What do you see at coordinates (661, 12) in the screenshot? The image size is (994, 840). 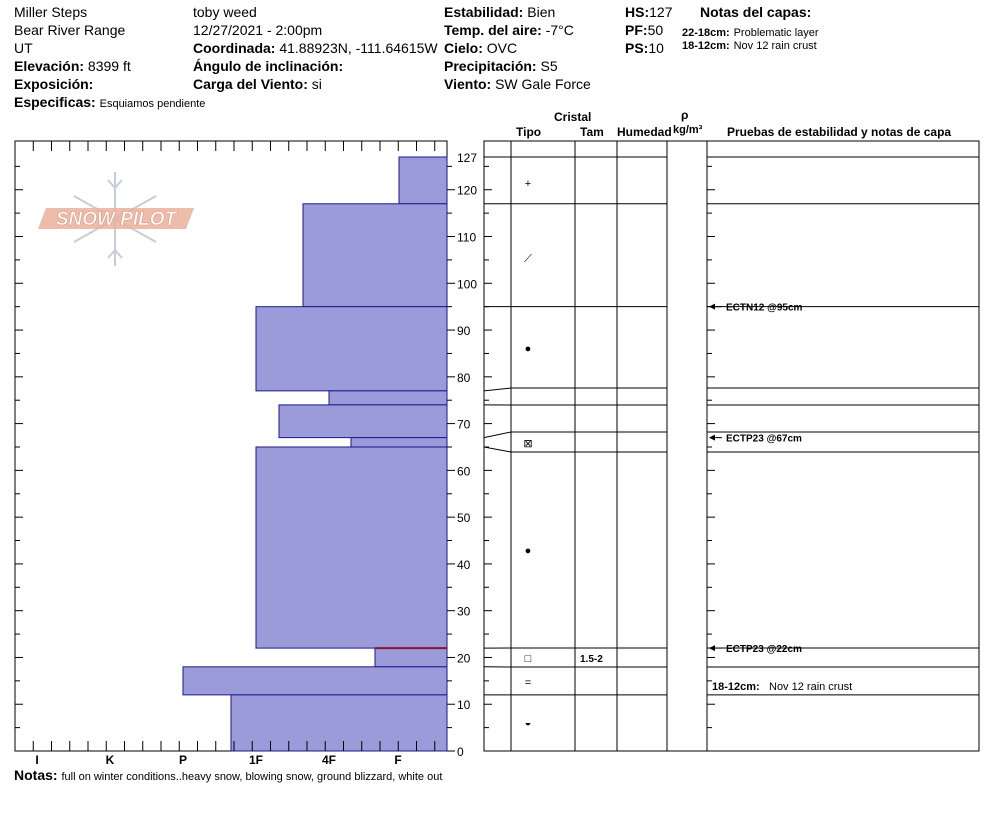 I see `hs-value: 127` at bounding box center [661, 12].